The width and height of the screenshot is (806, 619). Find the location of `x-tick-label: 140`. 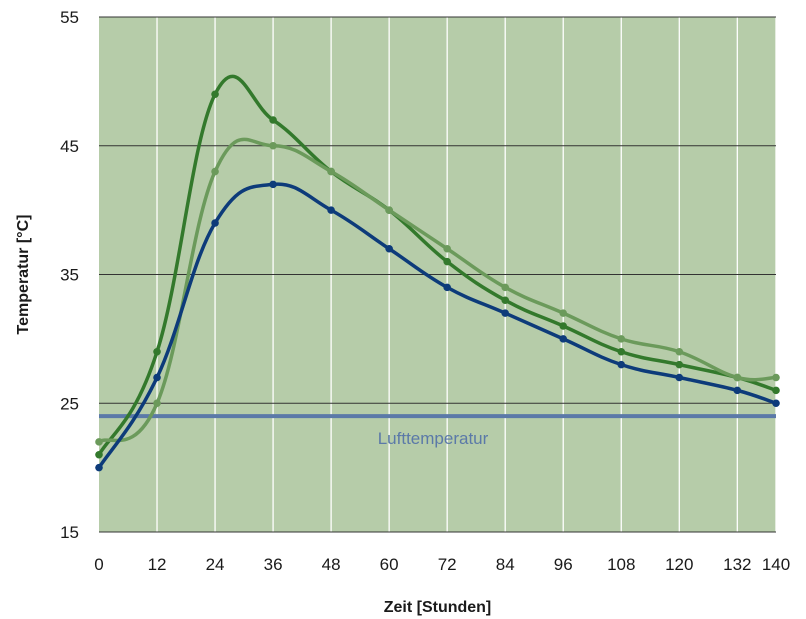

x-tick-label: 140 is located at coordinates (776, 564).